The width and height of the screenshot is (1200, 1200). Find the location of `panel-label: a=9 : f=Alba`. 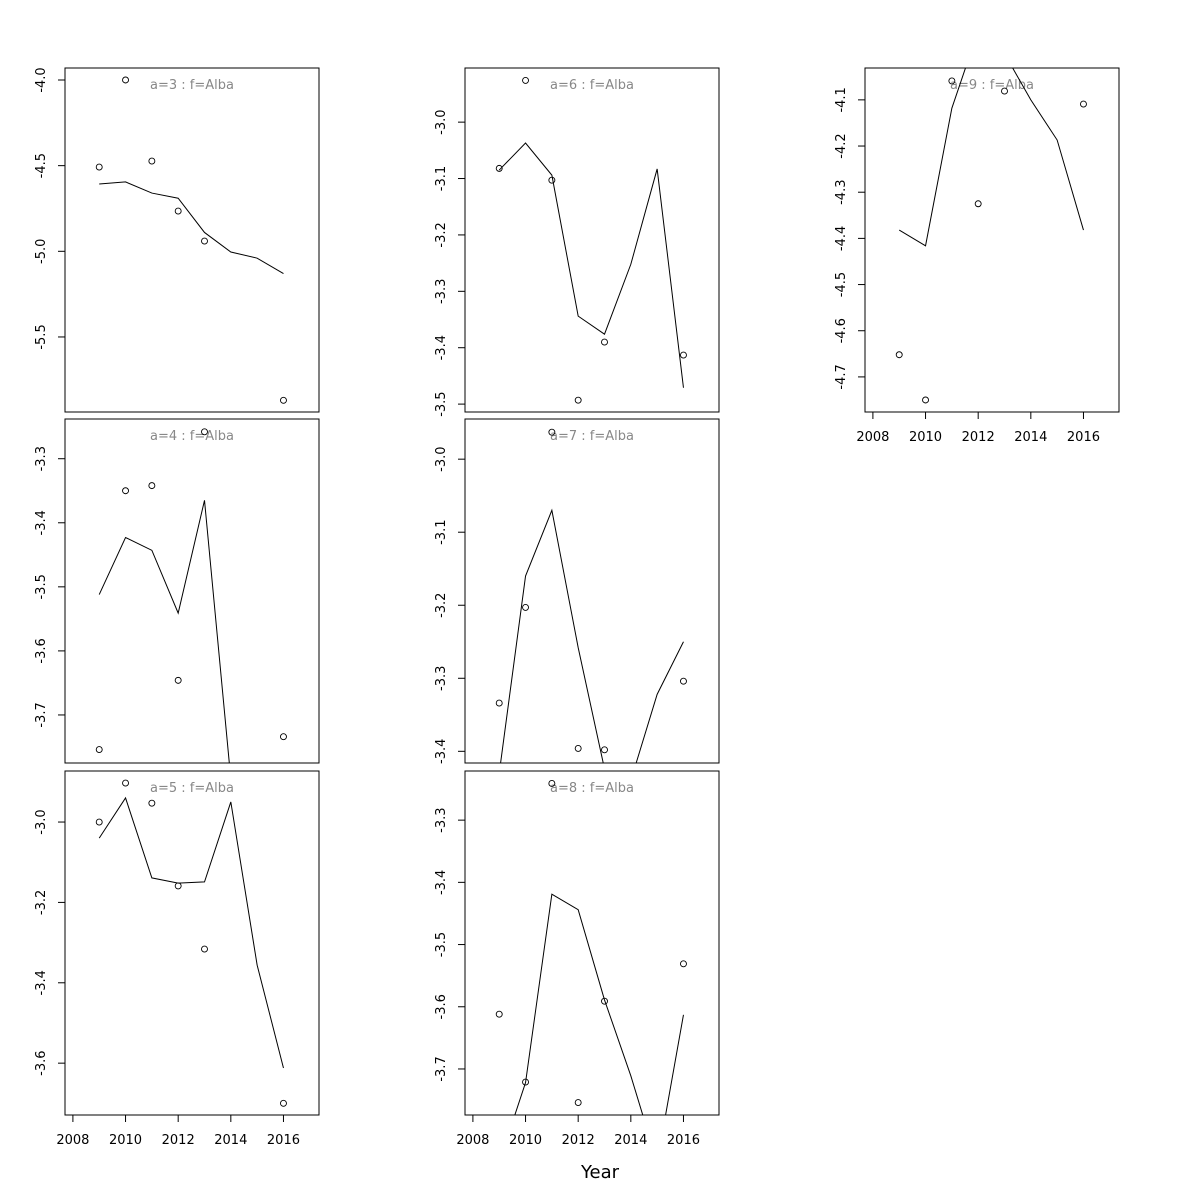

panel-label: a=9 : f=Alba is located at coordinates (992, 85).